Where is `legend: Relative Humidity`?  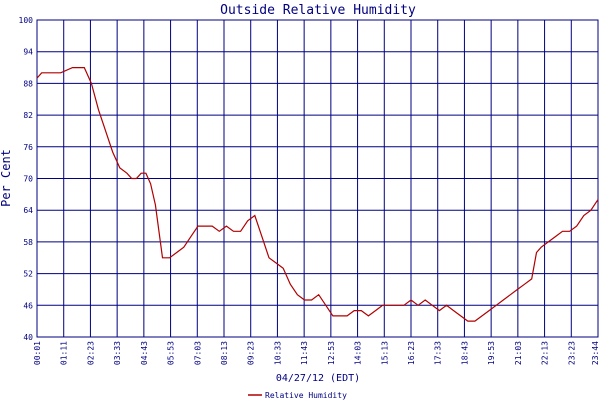 legend: Relative Humidity is located at coordinates (297, 395).